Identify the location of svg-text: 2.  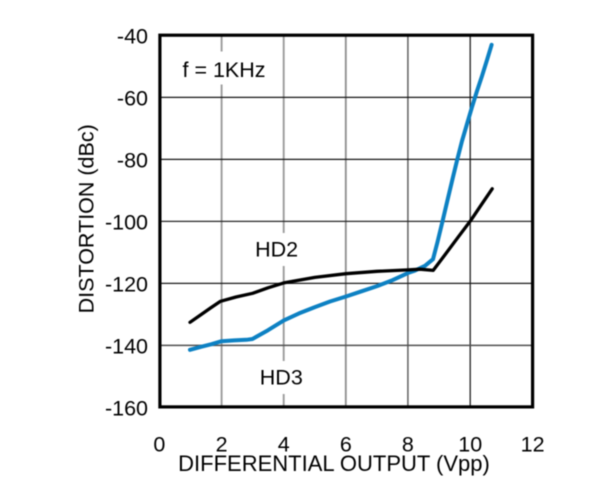
(222, 444).